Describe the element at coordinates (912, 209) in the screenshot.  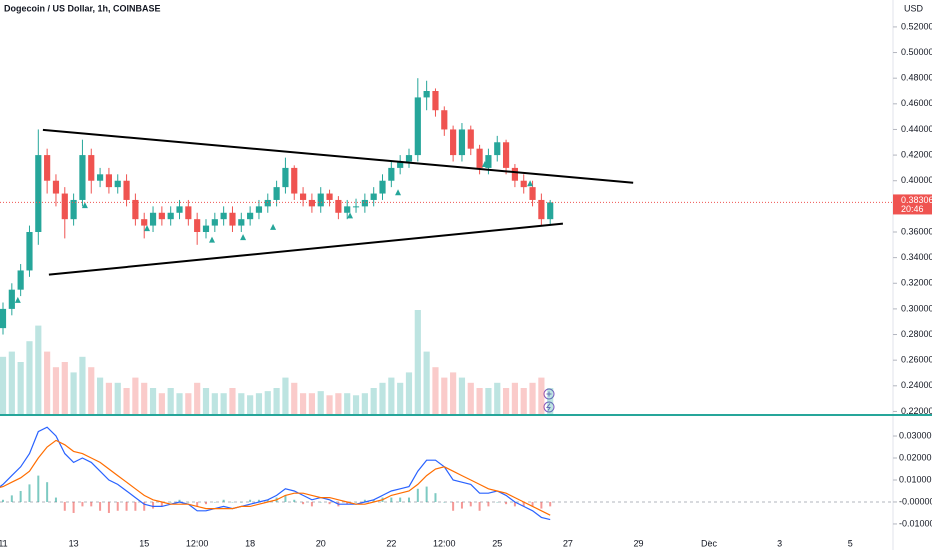
I see `countdown-label: 20:46` at that location.